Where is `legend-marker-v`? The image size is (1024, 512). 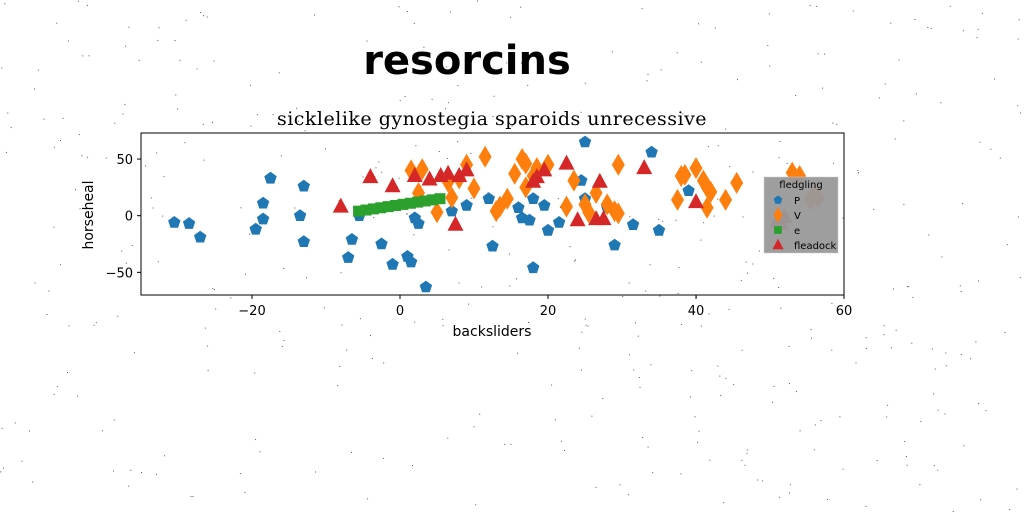 legend-marker-v is located at coordinates (778, 215).